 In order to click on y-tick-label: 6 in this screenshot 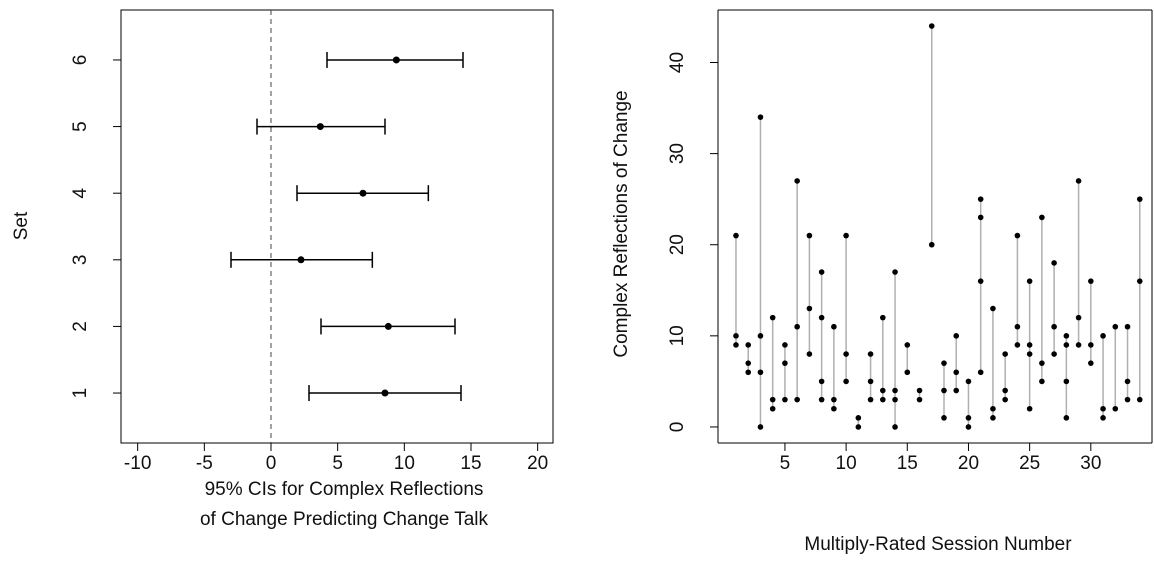, I will do `click(80, 60)`.